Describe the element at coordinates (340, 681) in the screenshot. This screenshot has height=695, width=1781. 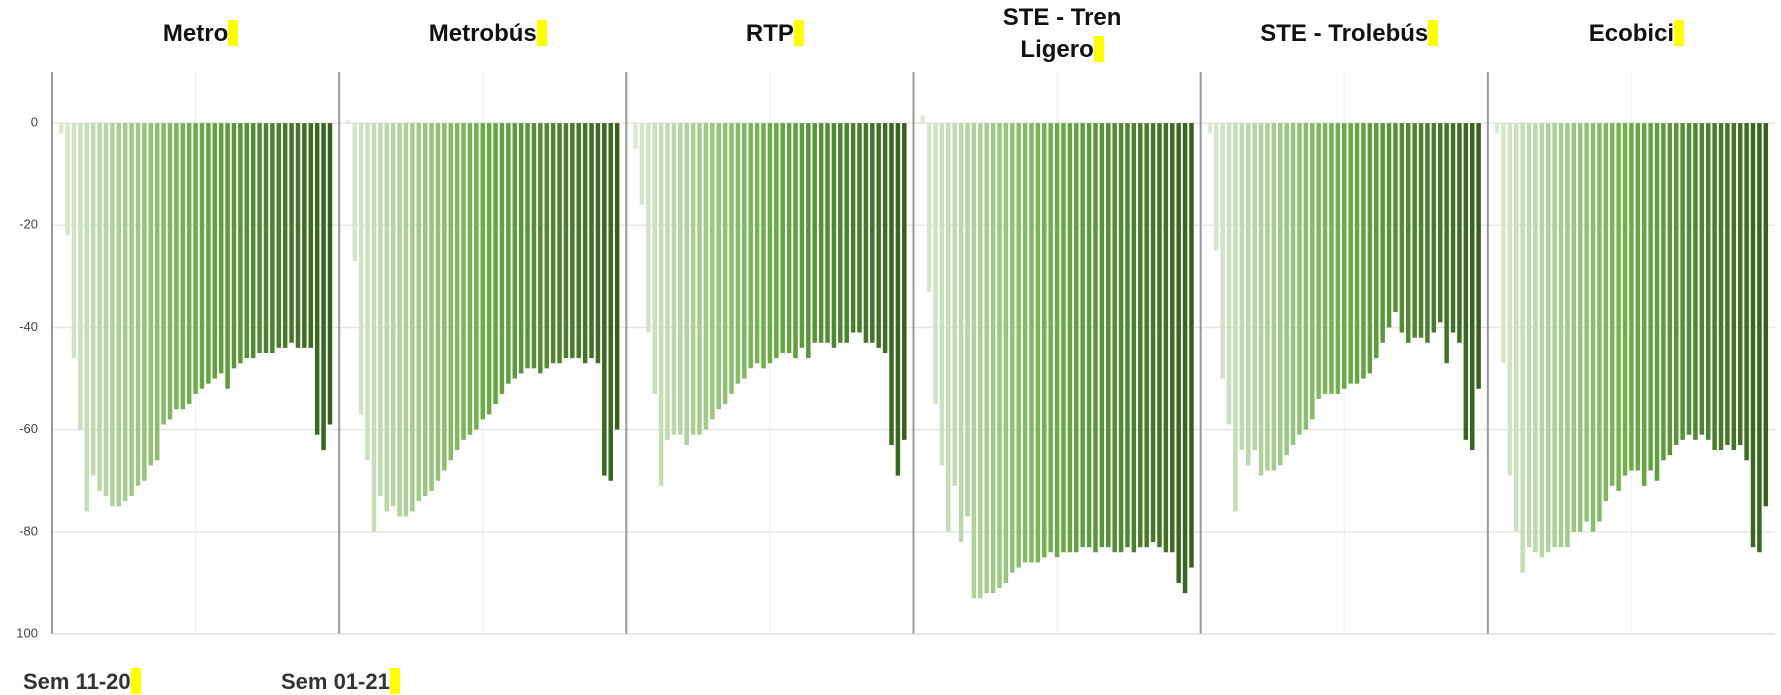
I see `x-label: Sem 01-21` at that location.